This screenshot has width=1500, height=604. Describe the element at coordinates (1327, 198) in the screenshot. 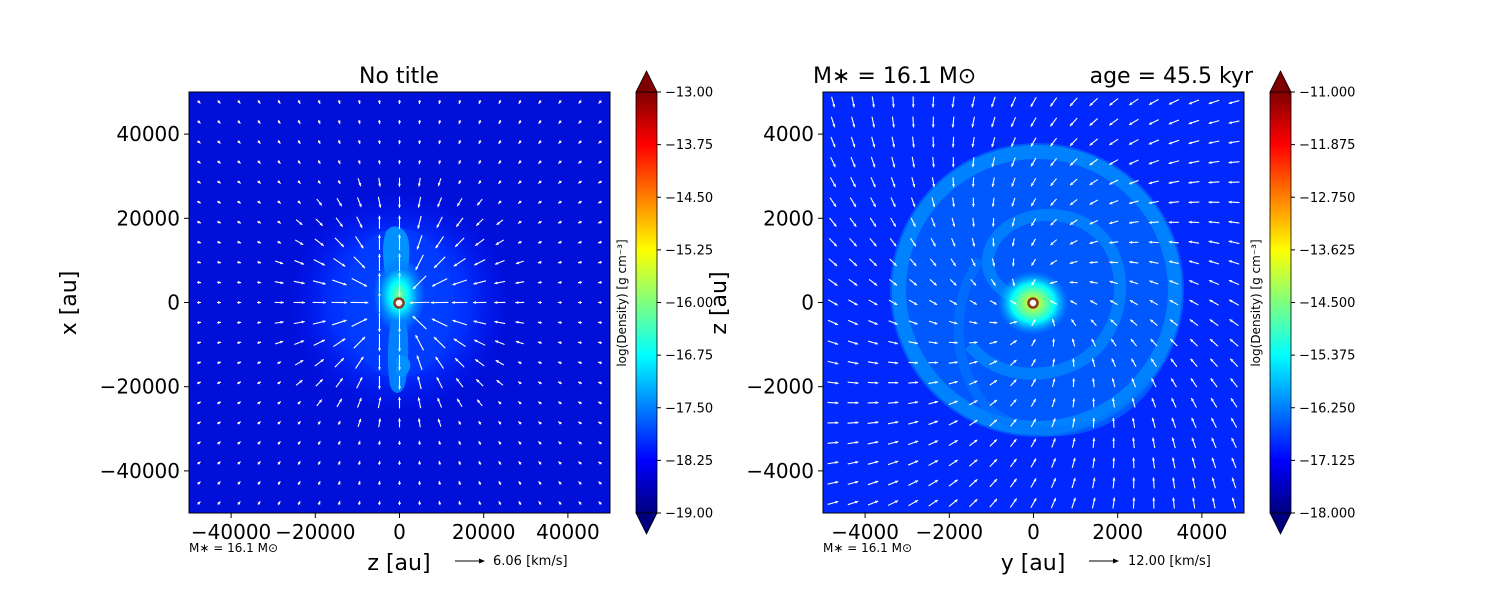

I see `right-colorbar-tick-label: −12.750` at that location.